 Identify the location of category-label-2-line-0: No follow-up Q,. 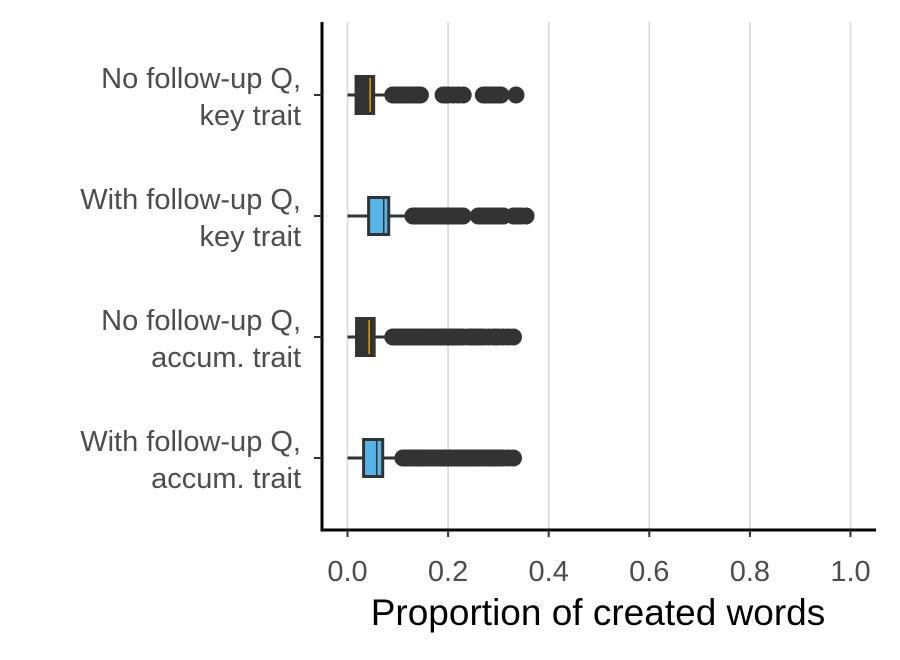
(201, 321).